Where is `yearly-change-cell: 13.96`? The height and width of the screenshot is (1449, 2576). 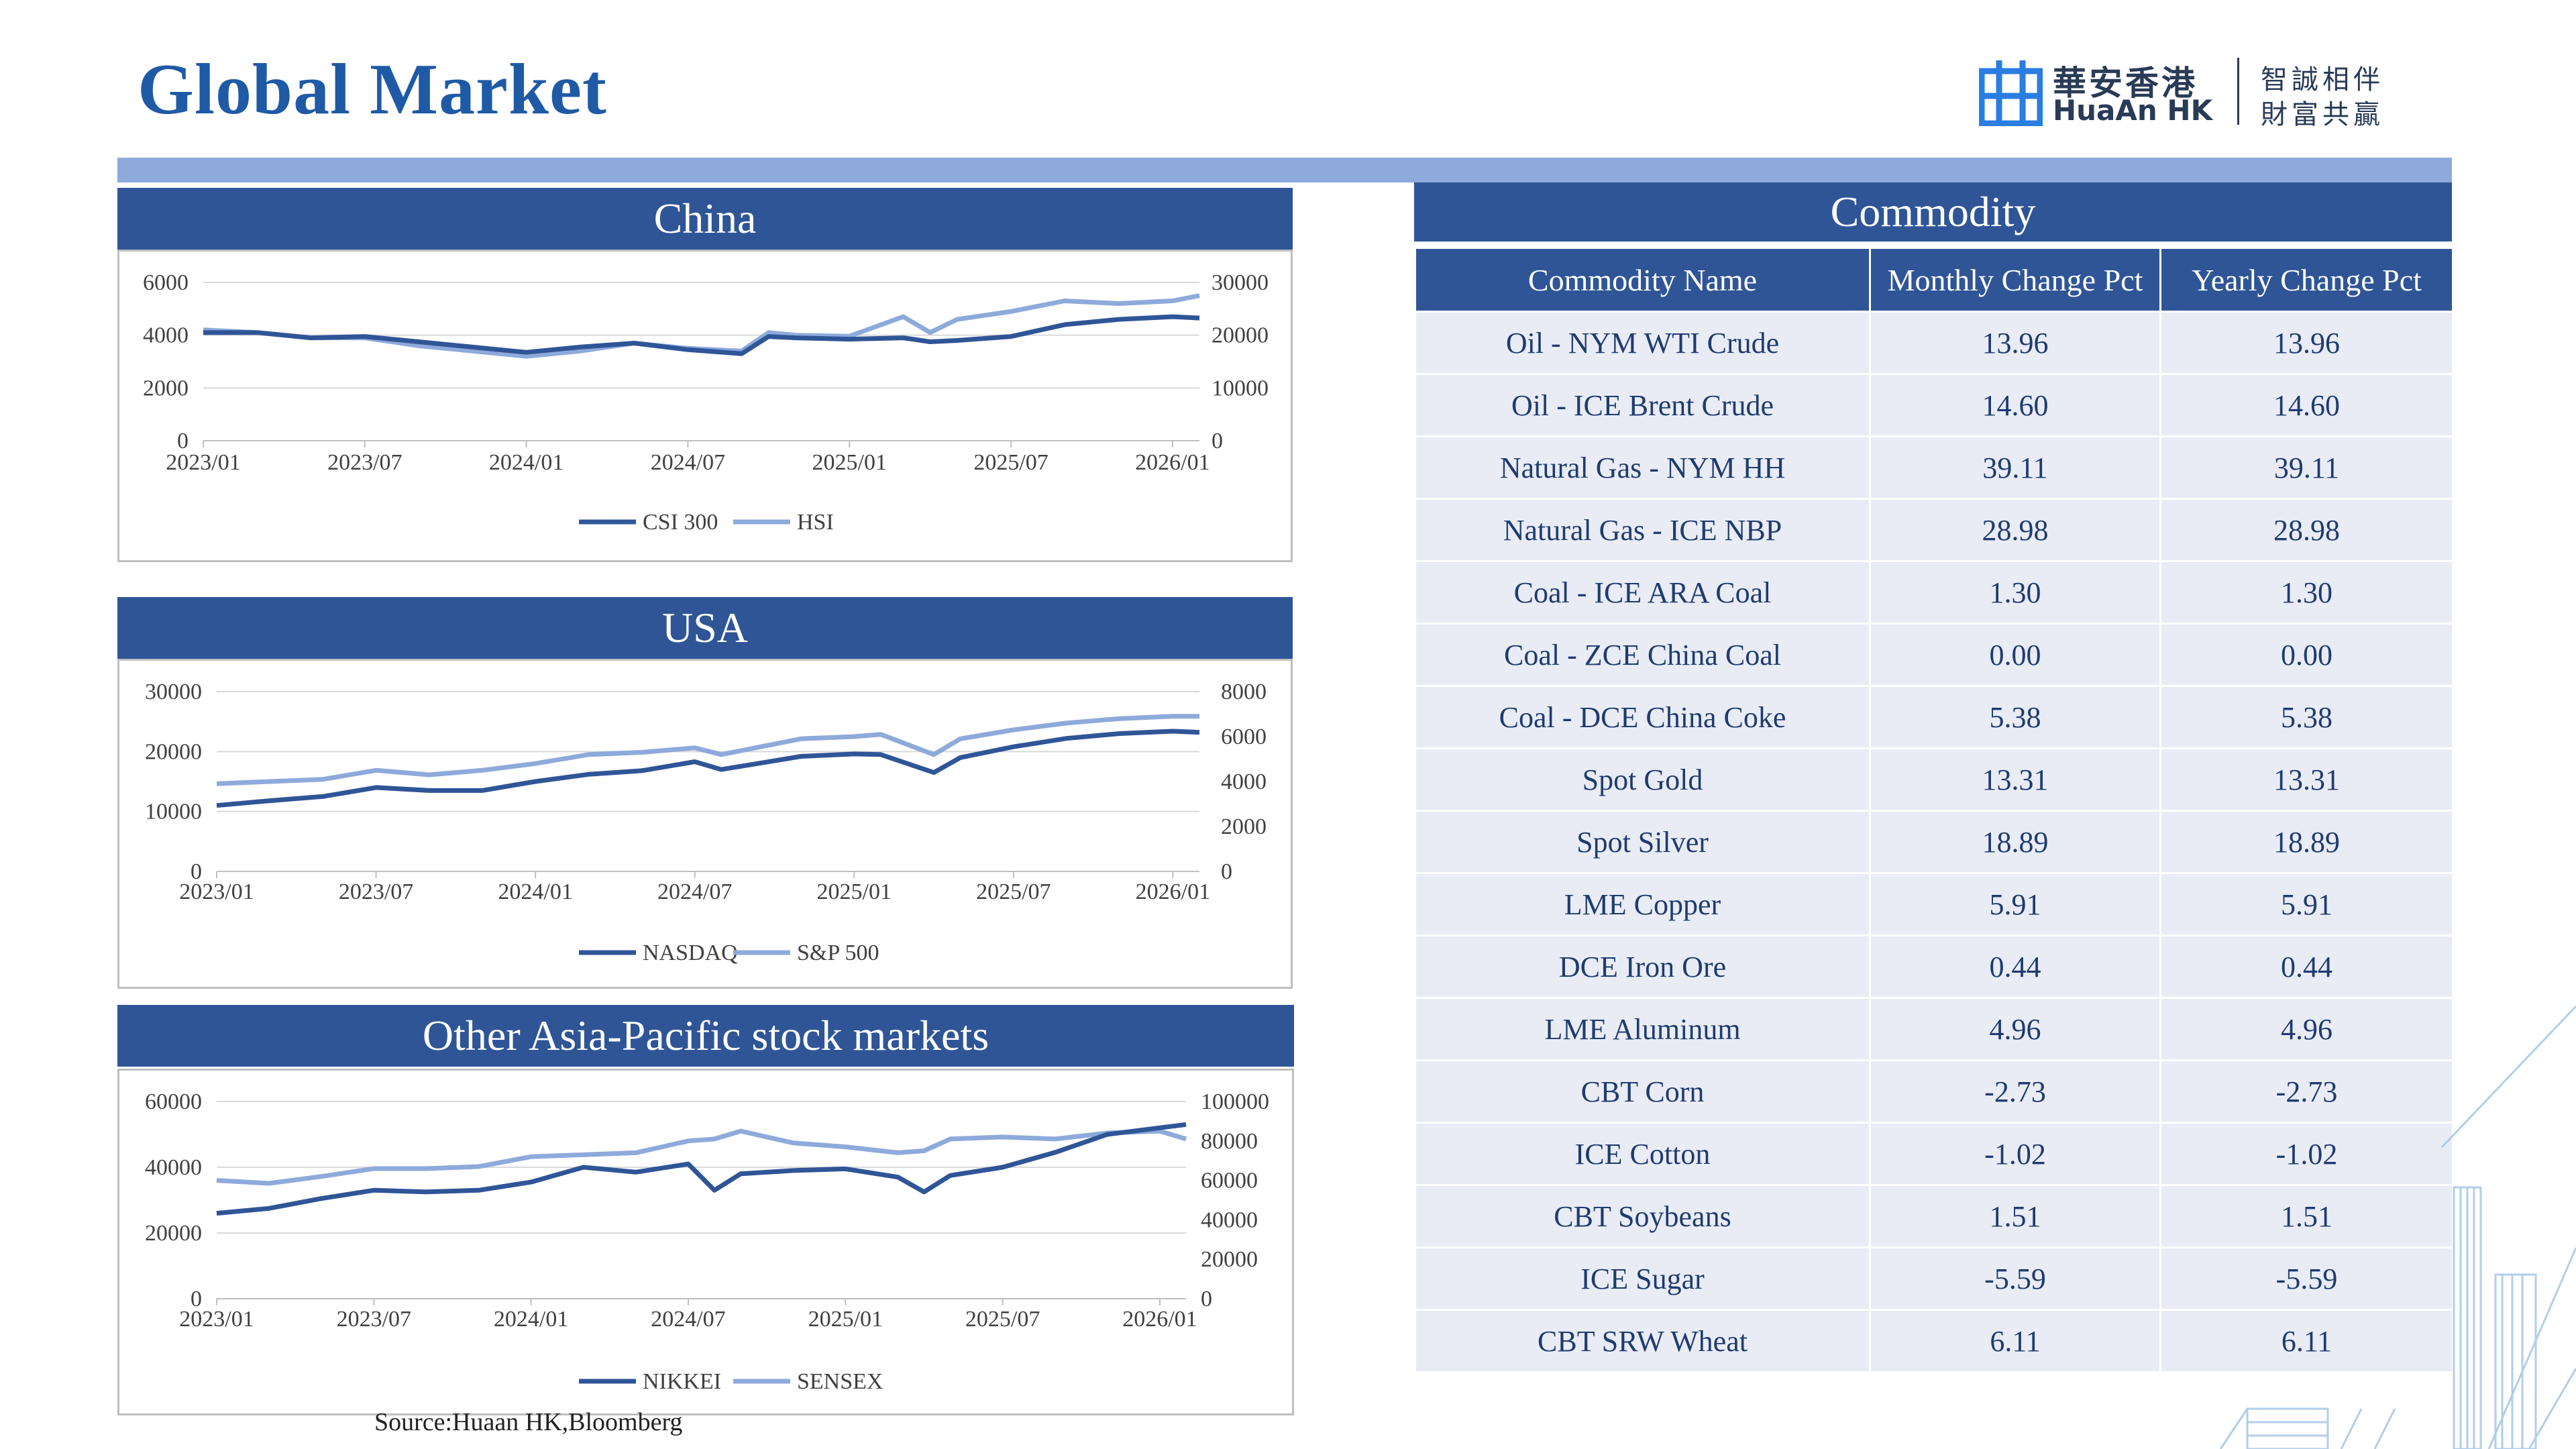 yearly-change-cell: 13.96 is located at coordinates (2306, 343).